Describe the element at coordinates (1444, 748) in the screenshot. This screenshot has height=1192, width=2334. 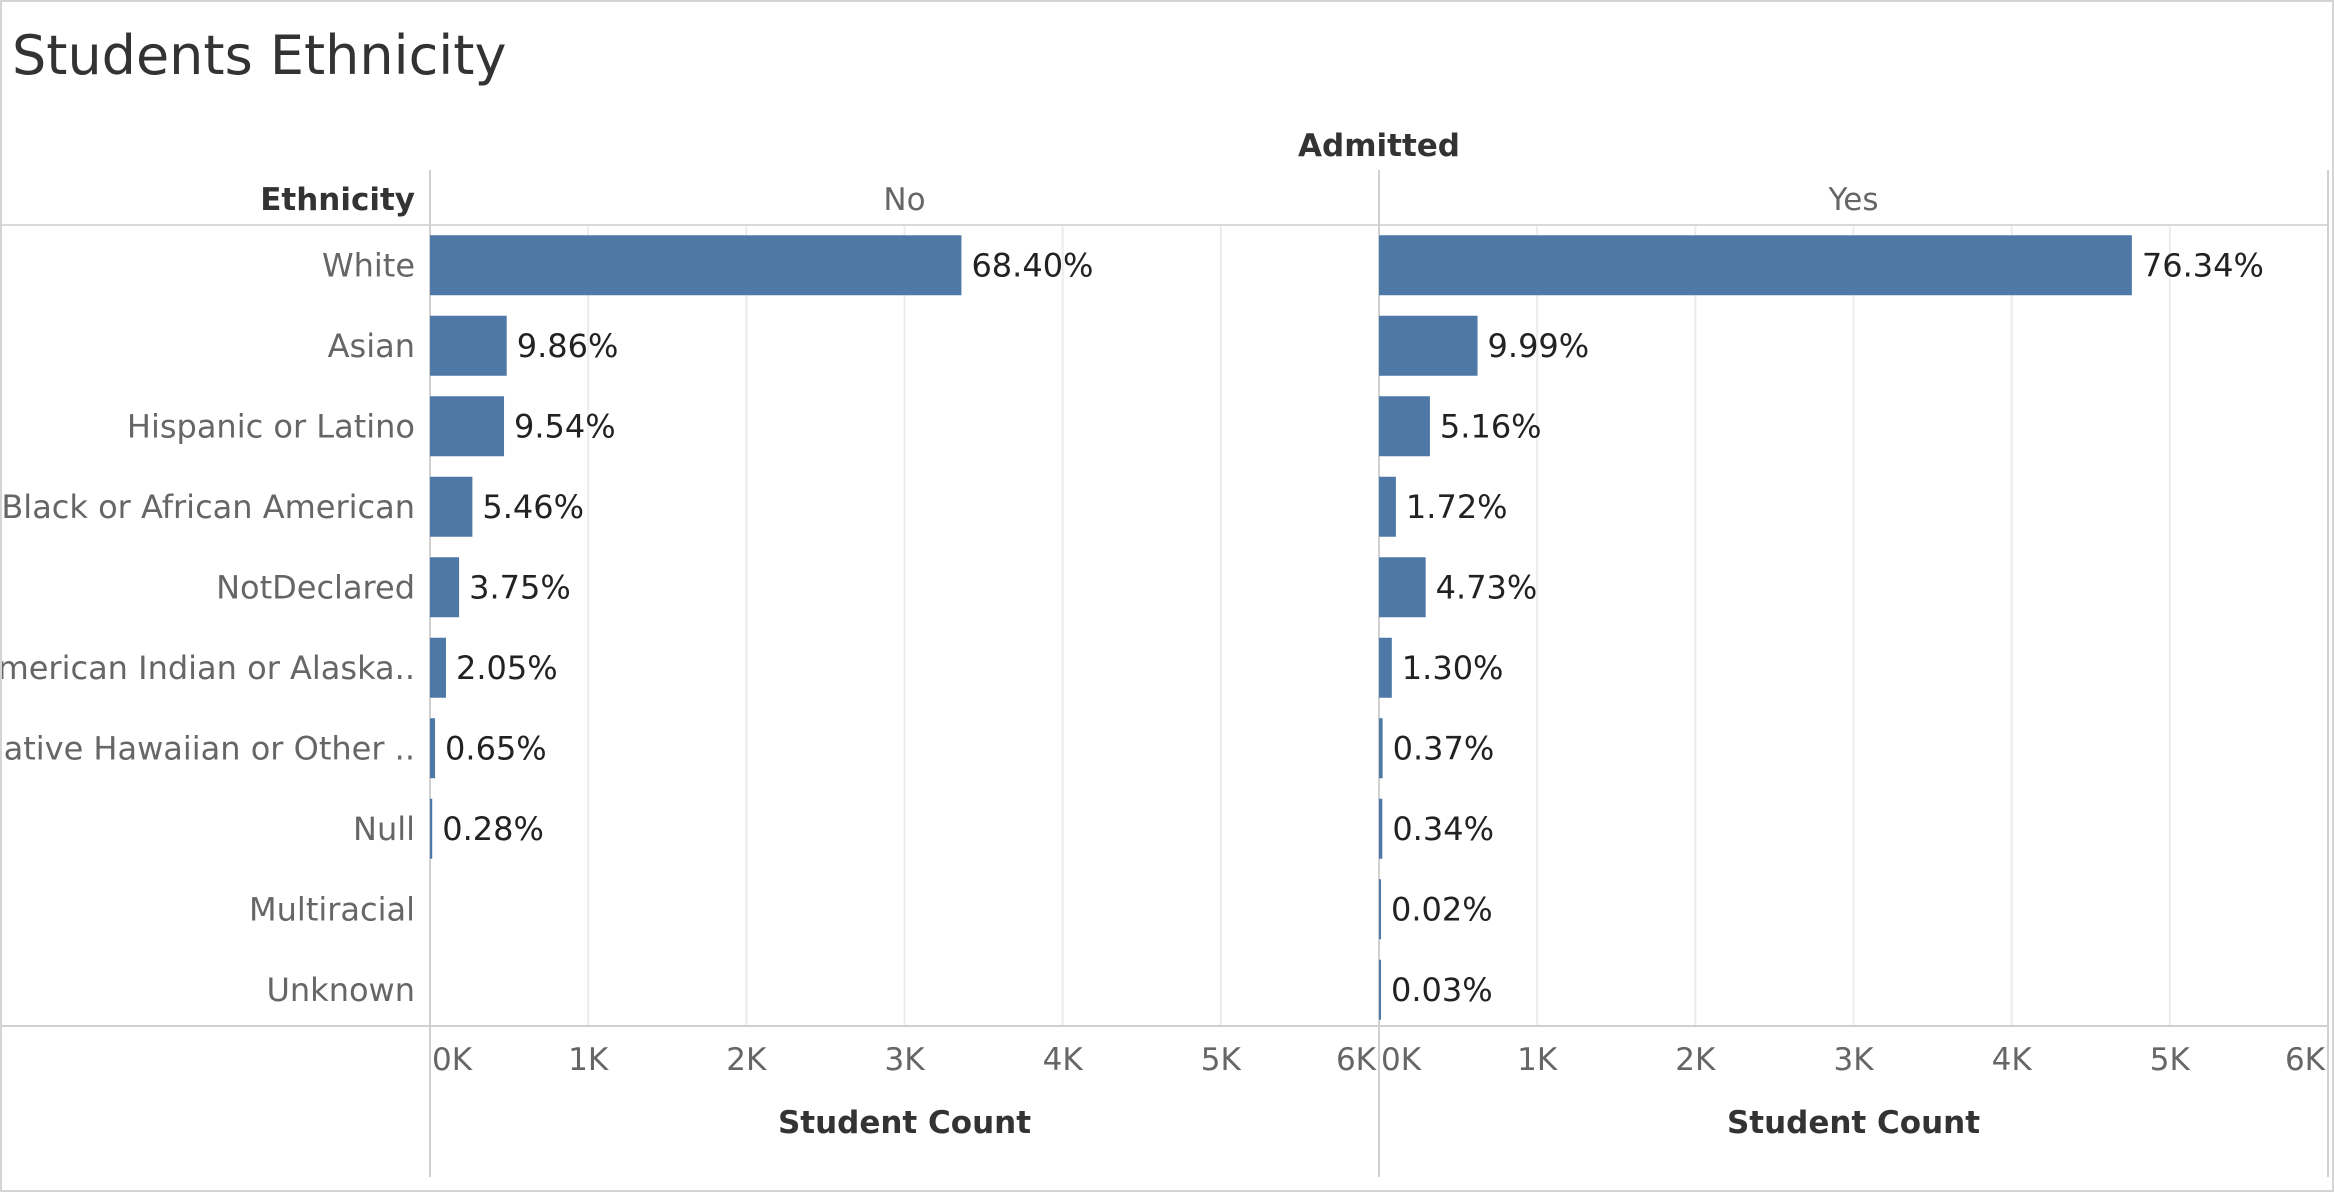
I see `data-label: 0.37%` at that location.